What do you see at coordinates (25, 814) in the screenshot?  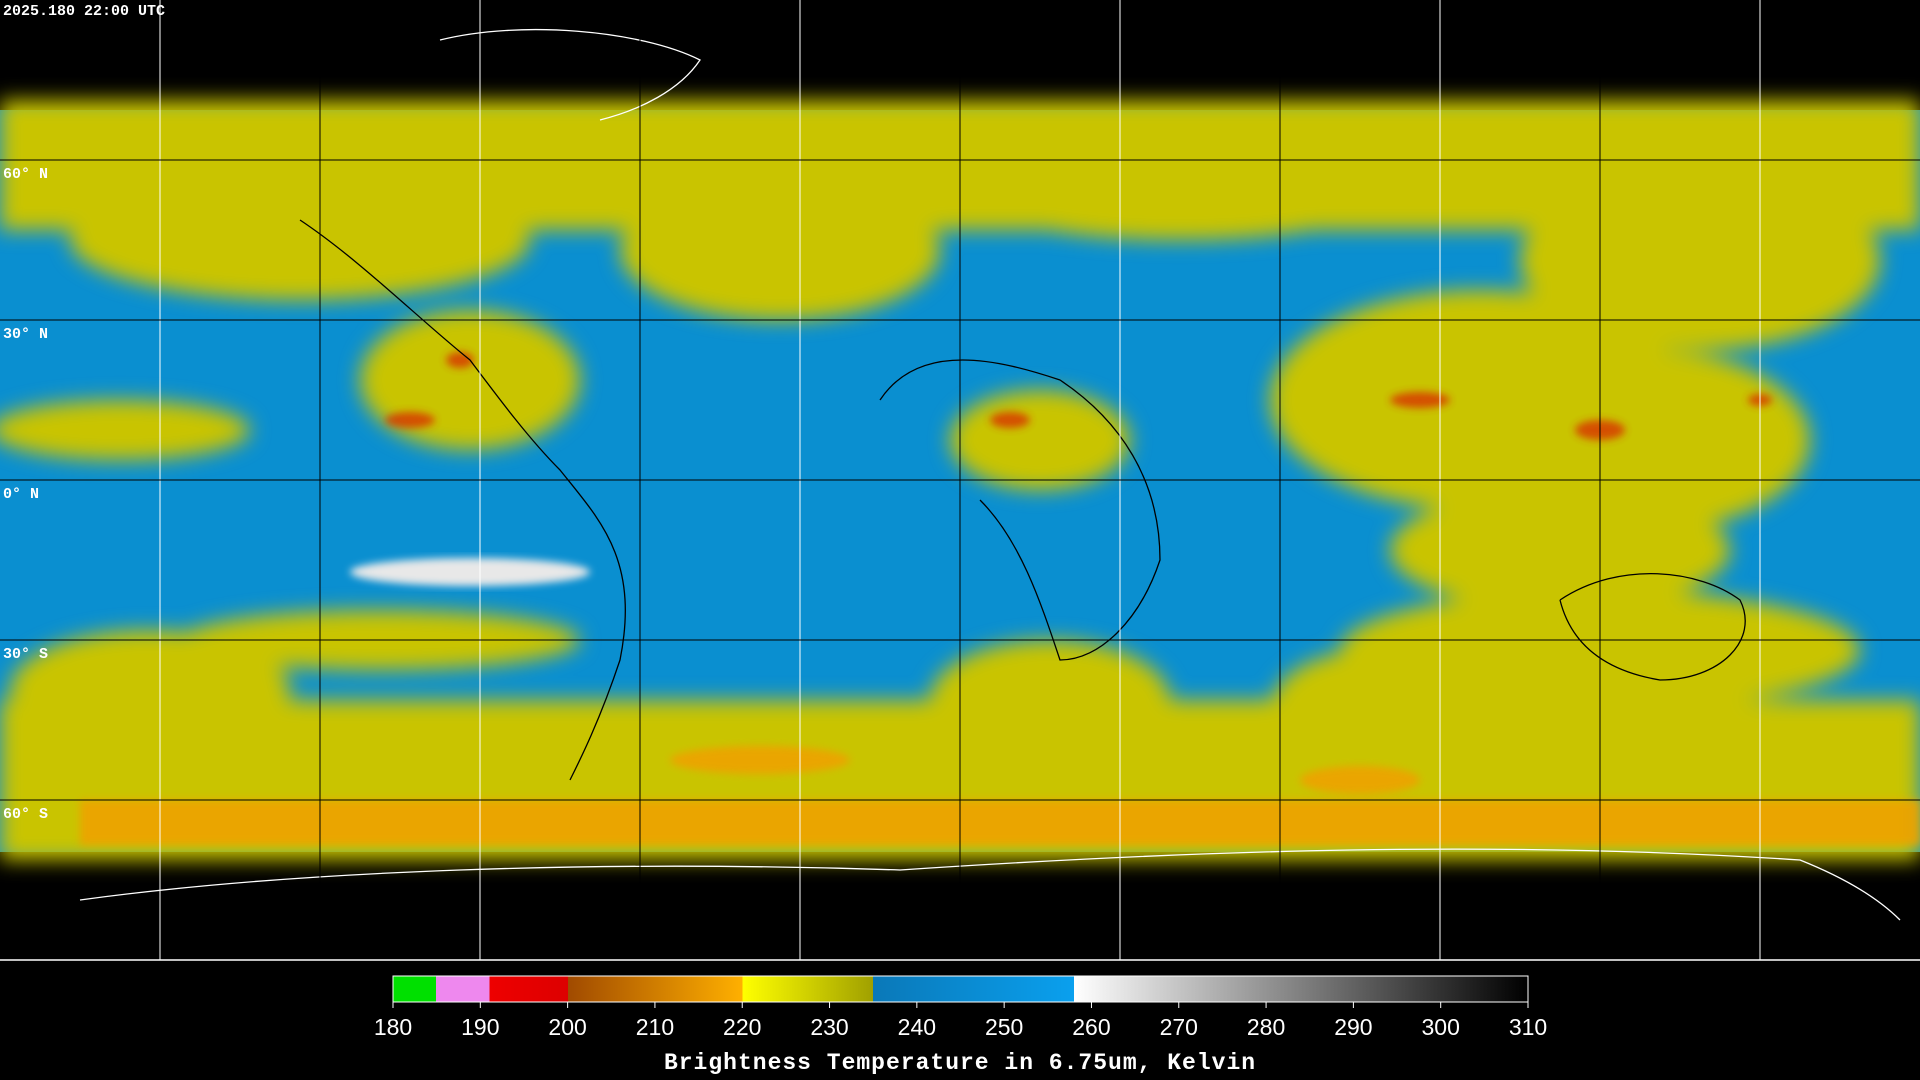 I see `lat-label: 60° S` at bounding box center [25, 814].